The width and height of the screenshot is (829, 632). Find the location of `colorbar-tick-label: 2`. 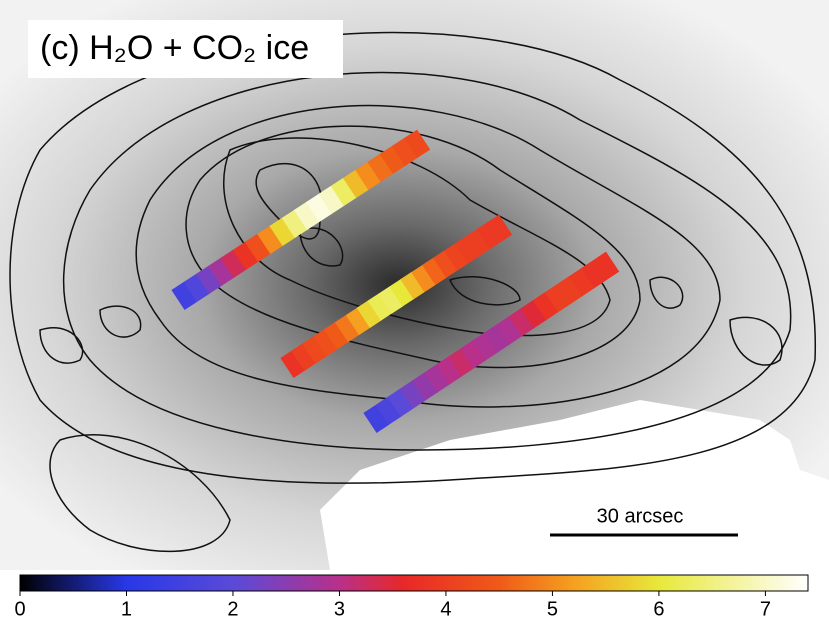

colorbar-tick-label: 2 is located at coordinates (232, 609).